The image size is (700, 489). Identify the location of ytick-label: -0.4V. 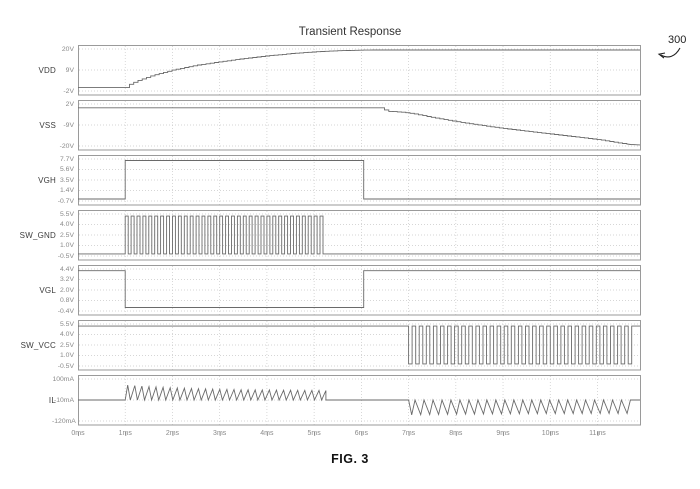
(65, 311).